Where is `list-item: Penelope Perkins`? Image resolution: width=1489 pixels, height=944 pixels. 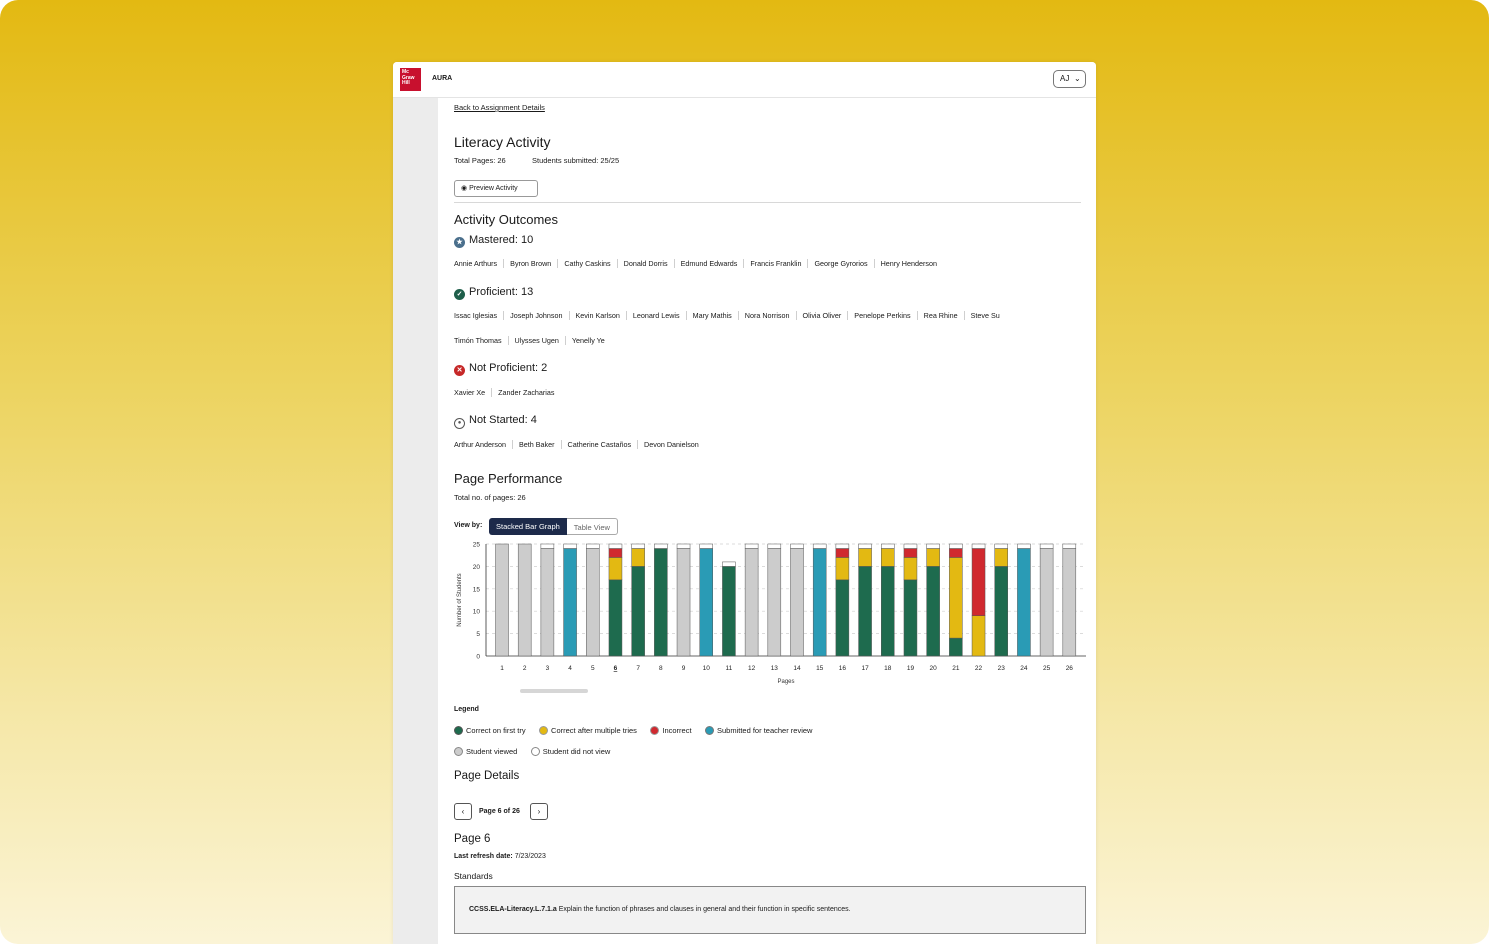 list-item: Penelope Perkins is located at coordinates (886, 315).